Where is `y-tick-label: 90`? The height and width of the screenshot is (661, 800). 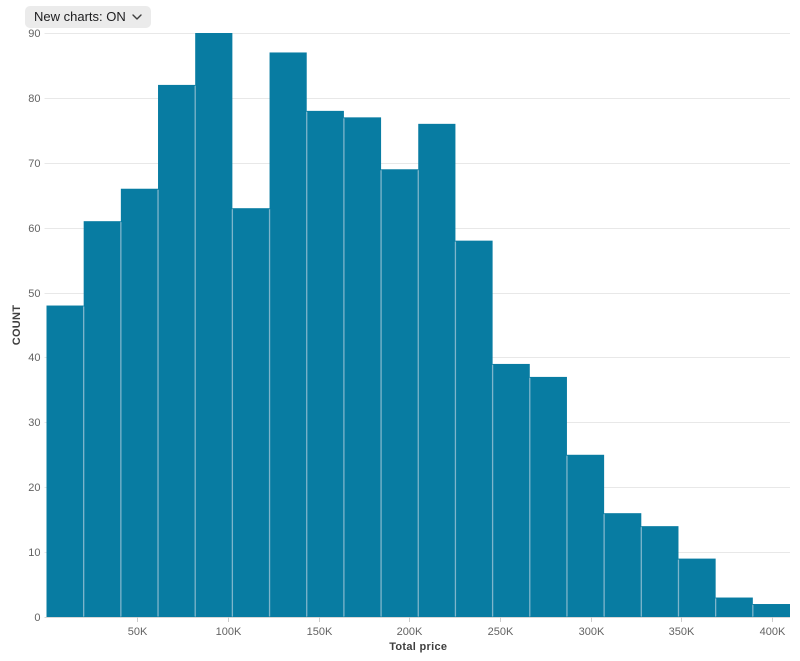
y-tick-label: 90 is located at coordinates (34, 34).